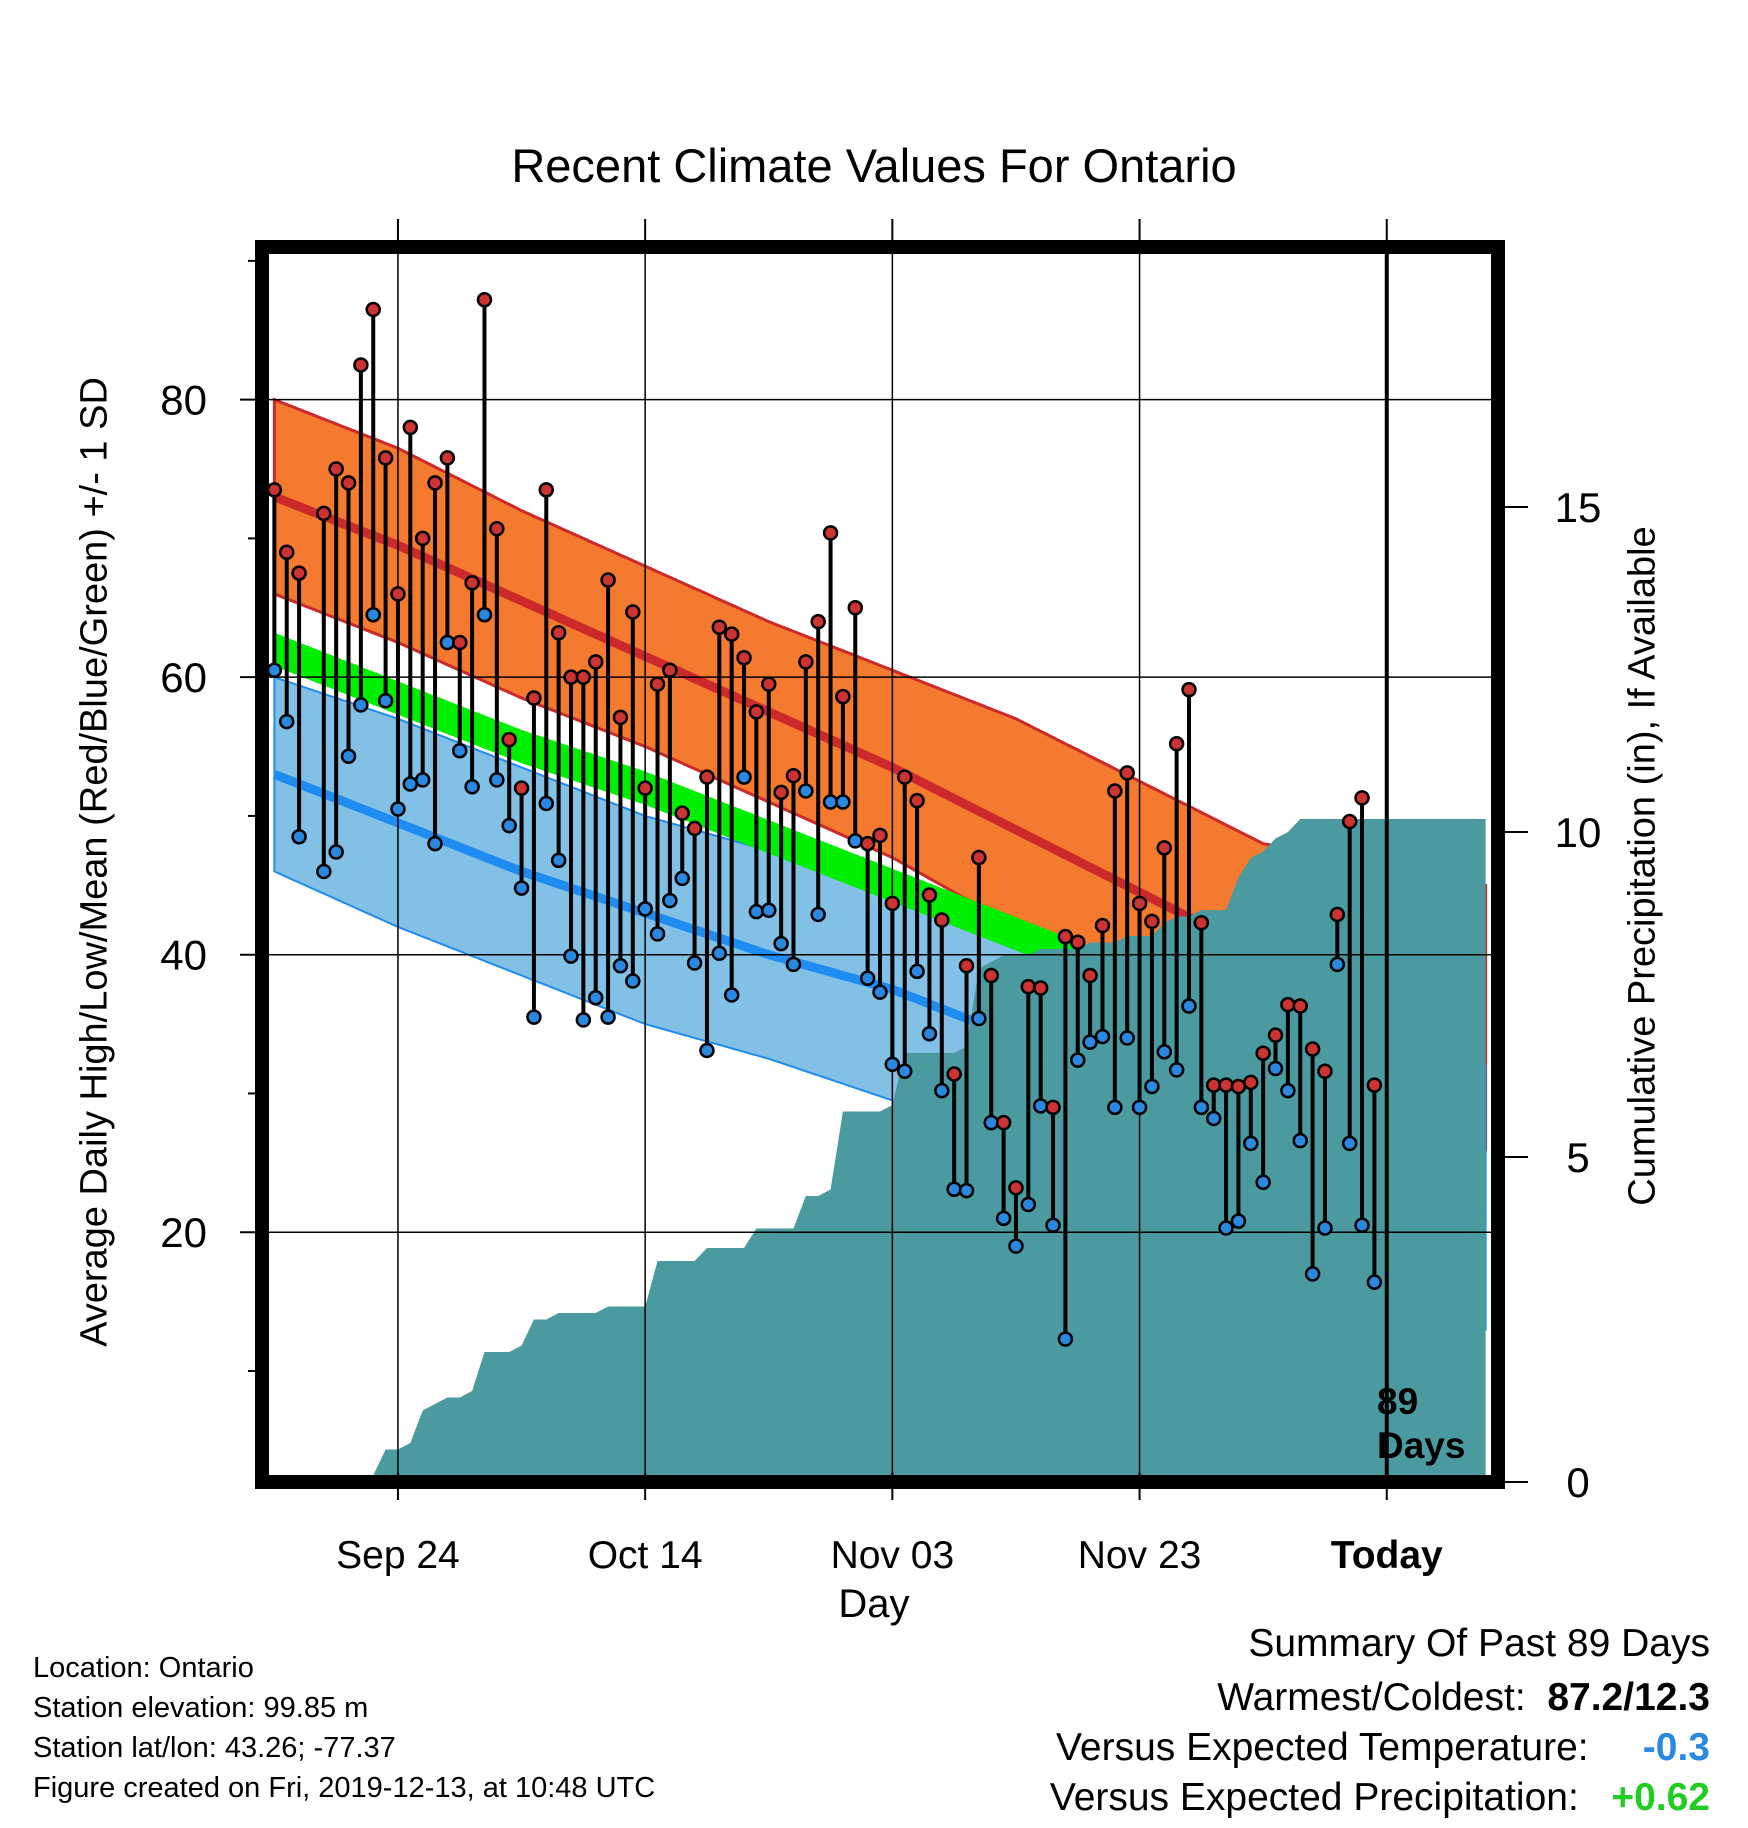 This screenshot has width=1748, height=1828. What do you see at coordinates (201, 1708) in the screenshot?
I see `station-elevation: Station elevation: 99.85 m` at bounding box center [201, 1708].